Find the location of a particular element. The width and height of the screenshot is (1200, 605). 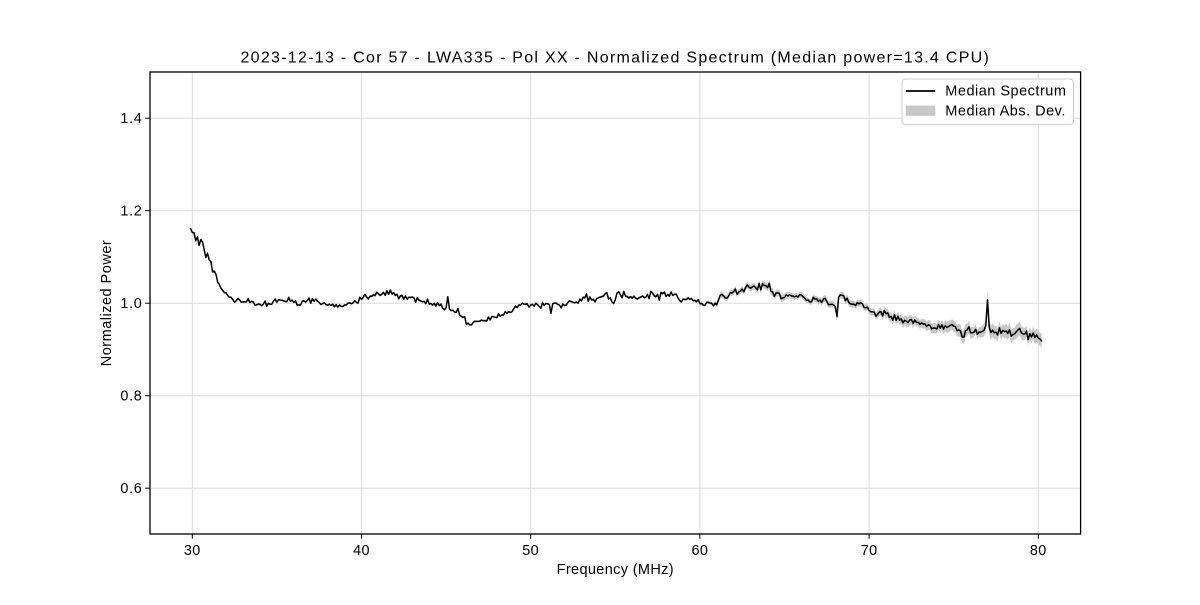

svg-text: 0.8 is located at coordinates (131, 397).